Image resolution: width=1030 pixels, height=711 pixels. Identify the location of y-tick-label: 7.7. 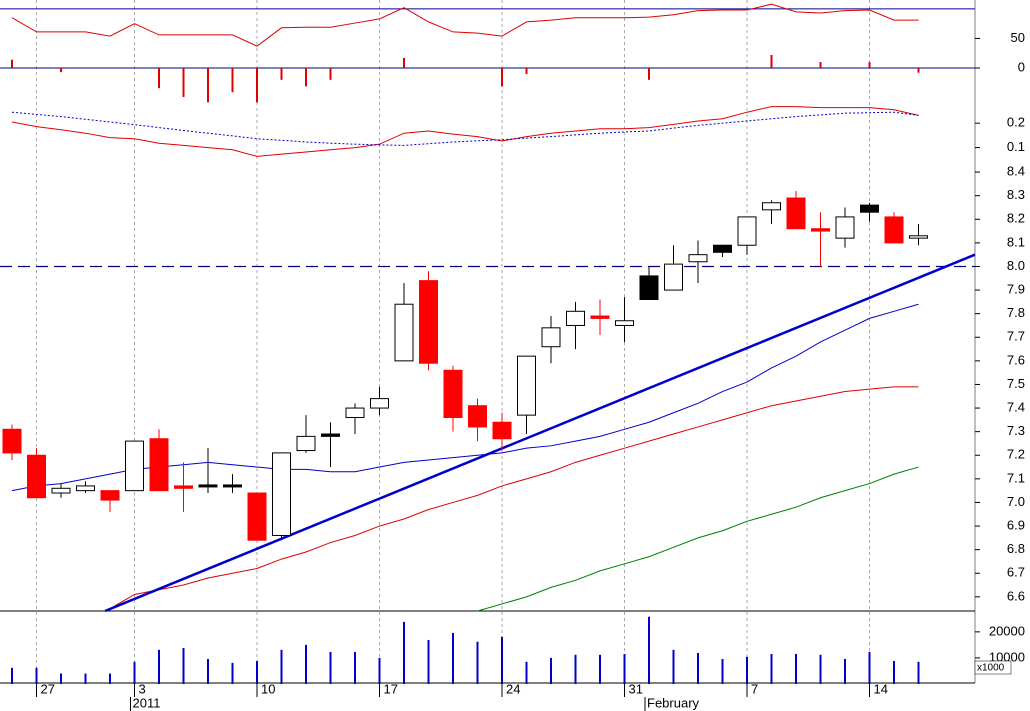
(1016, 336).